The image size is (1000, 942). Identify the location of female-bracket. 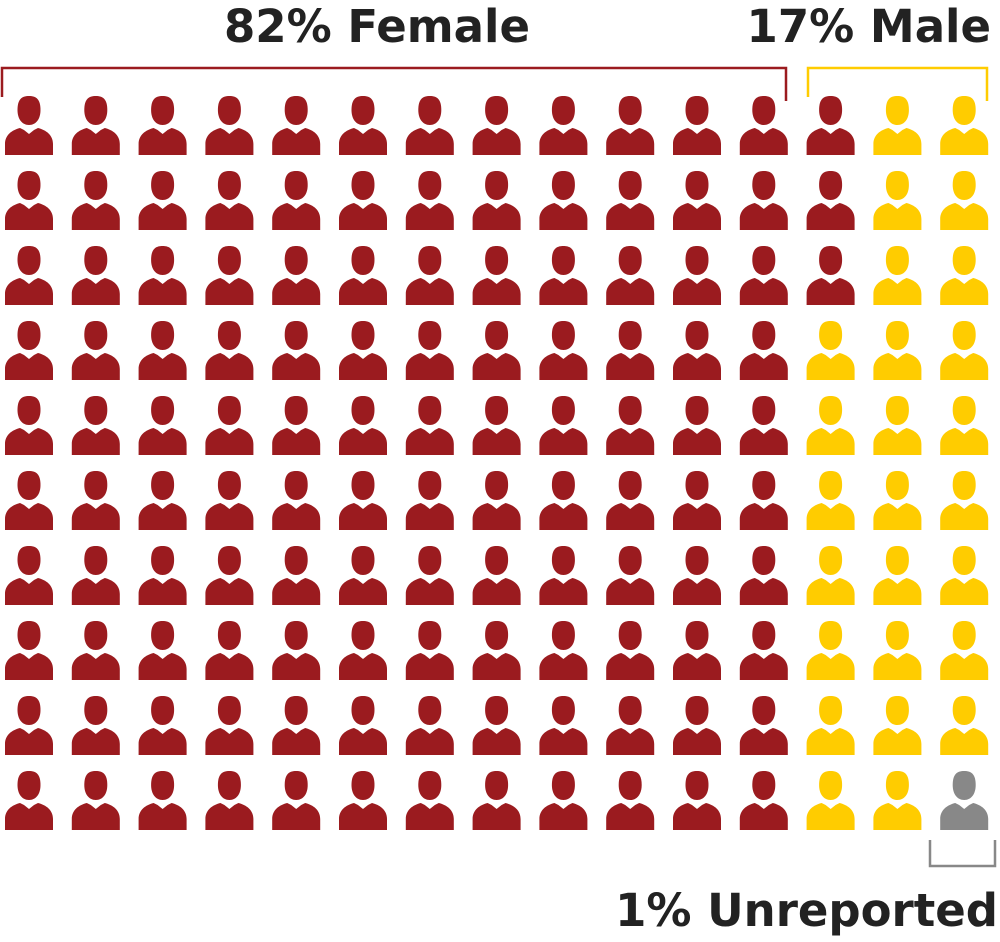
(394, 83).